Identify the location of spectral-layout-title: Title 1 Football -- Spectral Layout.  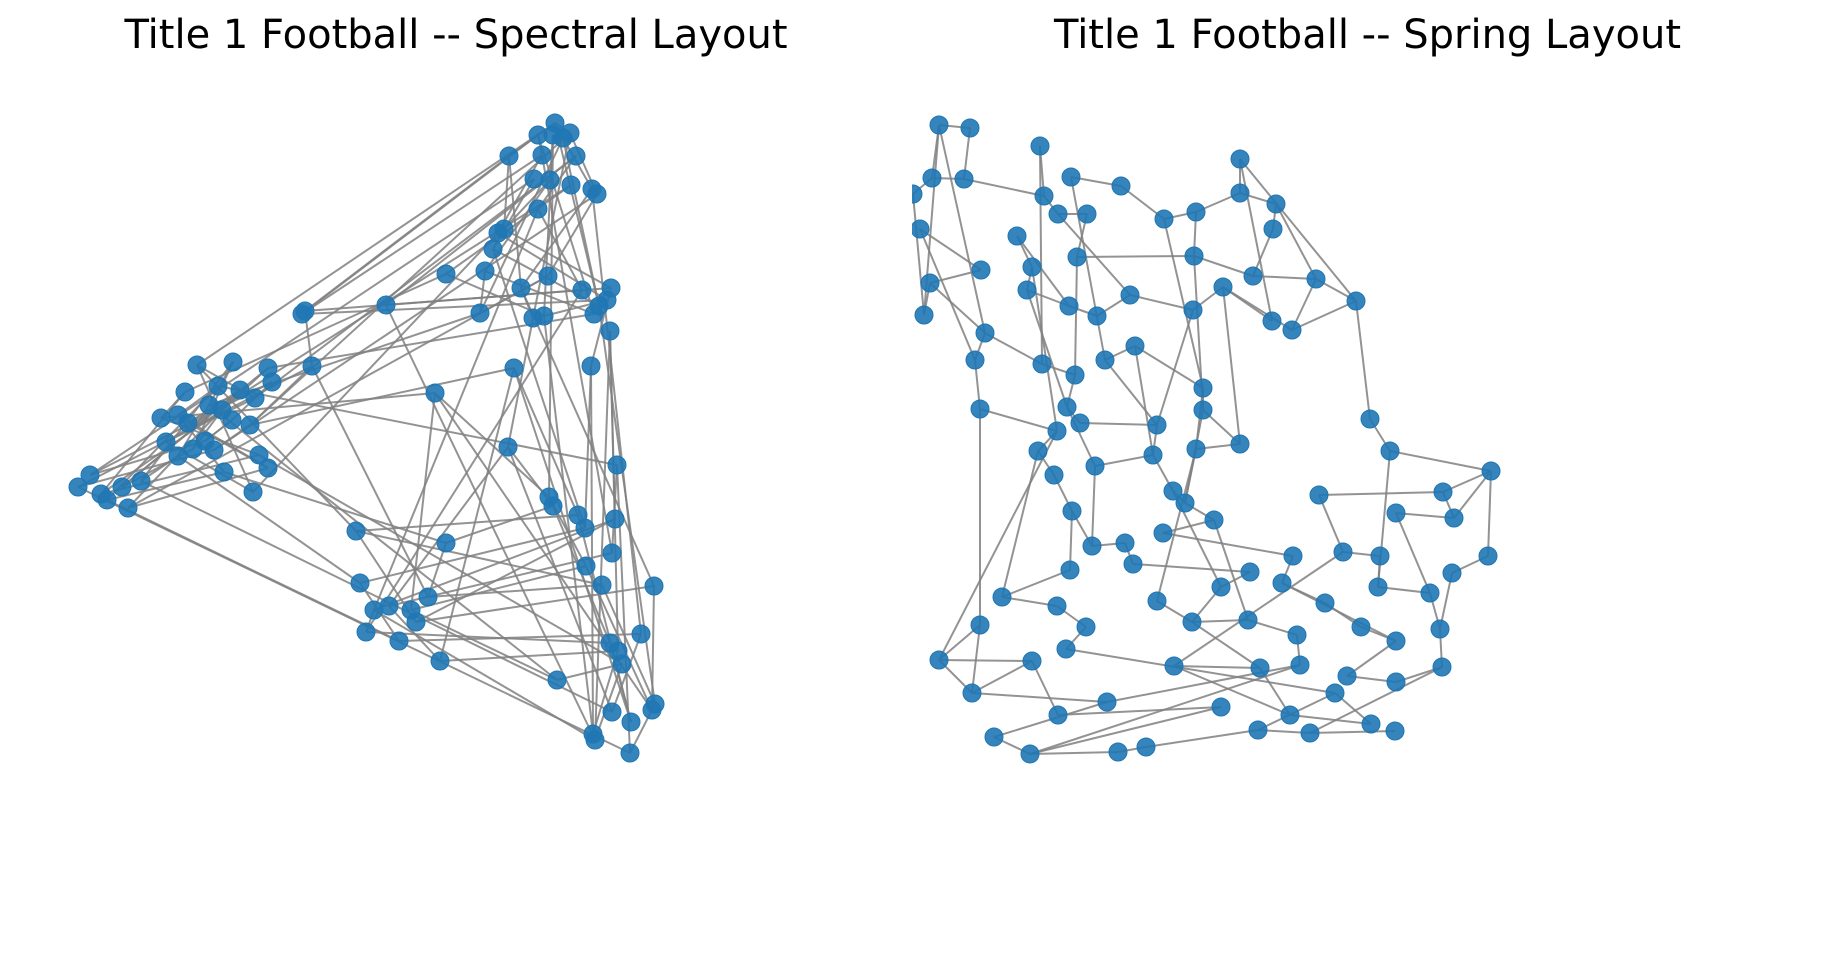
(456, 35).